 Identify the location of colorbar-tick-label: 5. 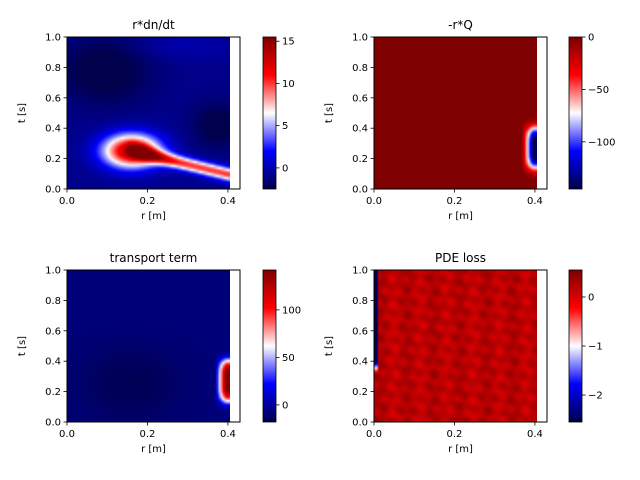
(285, 126).